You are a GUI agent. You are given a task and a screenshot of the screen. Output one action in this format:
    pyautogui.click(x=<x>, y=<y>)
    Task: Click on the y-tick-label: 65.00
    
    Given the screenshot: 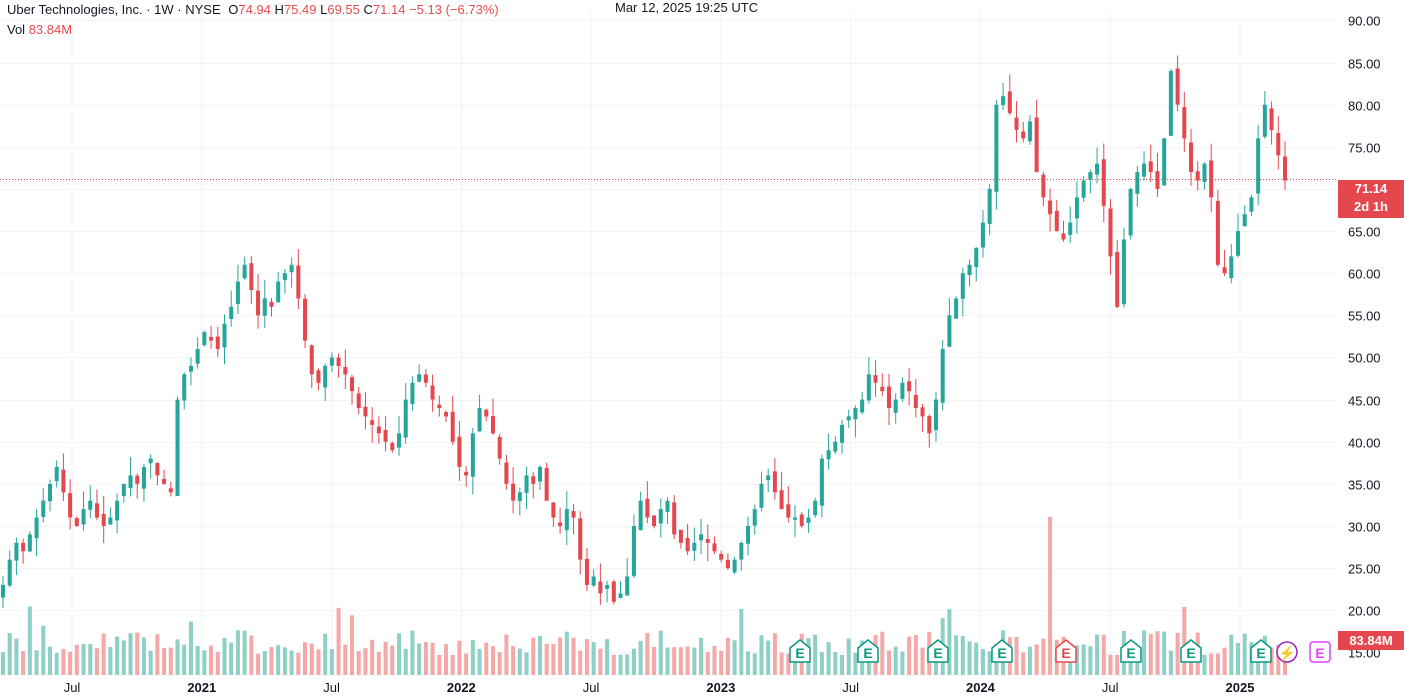 What is the action you would take?
    pyautogui.click(x=1364, y=232)
    